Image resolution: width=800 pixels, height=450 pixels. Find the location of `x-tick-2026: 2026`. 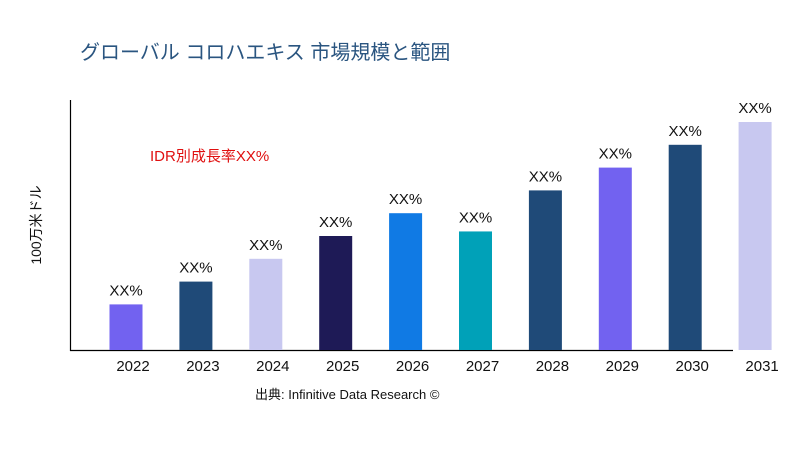

x-tick-2026: 2026 is located at coordinates (412, 366).